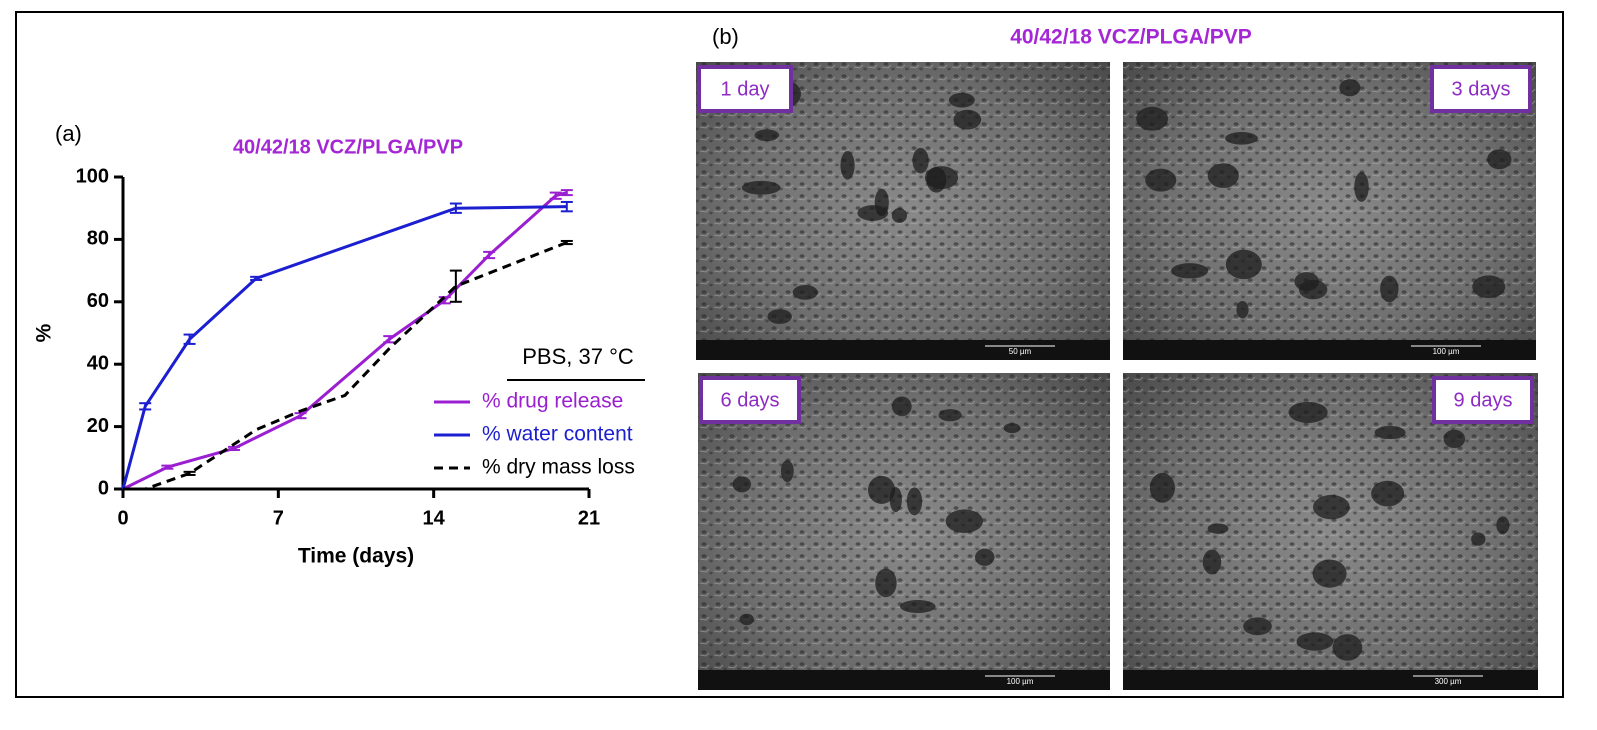  Describe the element at coordinates (589, 518) in the screenshot. I see `x-tick-label: 21` at that location.